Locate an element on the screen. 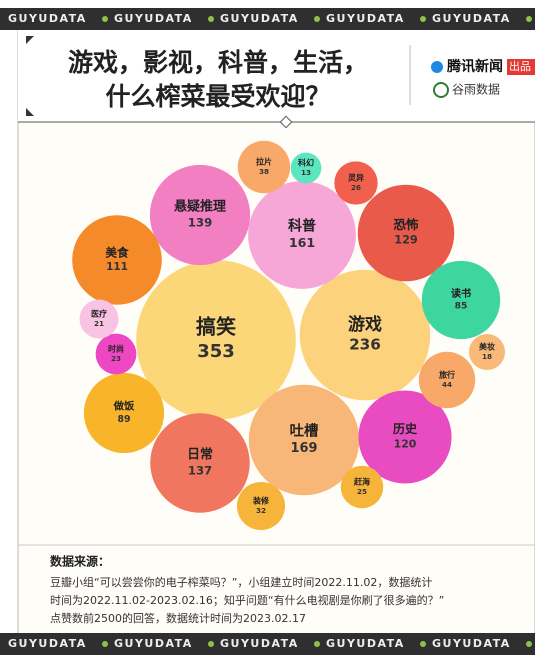 The height and width of the screenshot is (655, 535). source-line: 豆瓣小组“可以尝尝你的电子榨菜吗？”，小组建立时间2022.11.02，数据统计 is located at coordinates (241, 582).